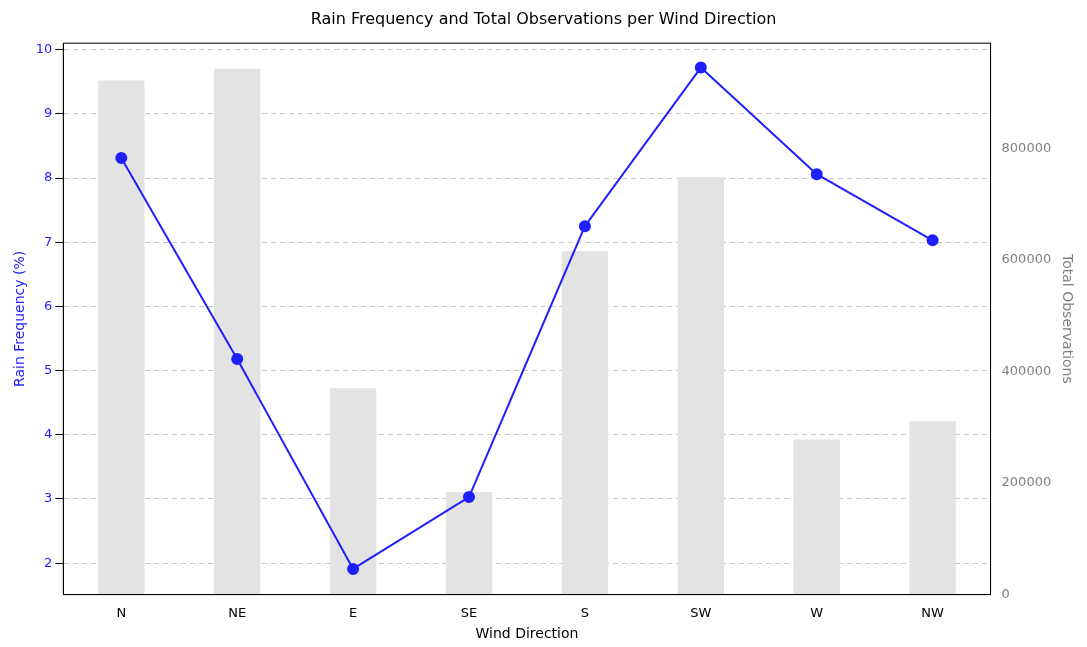 The height and width of the screenshot is (647, 1087). I want to click on x-tick-label: NW, so click(933, 612).